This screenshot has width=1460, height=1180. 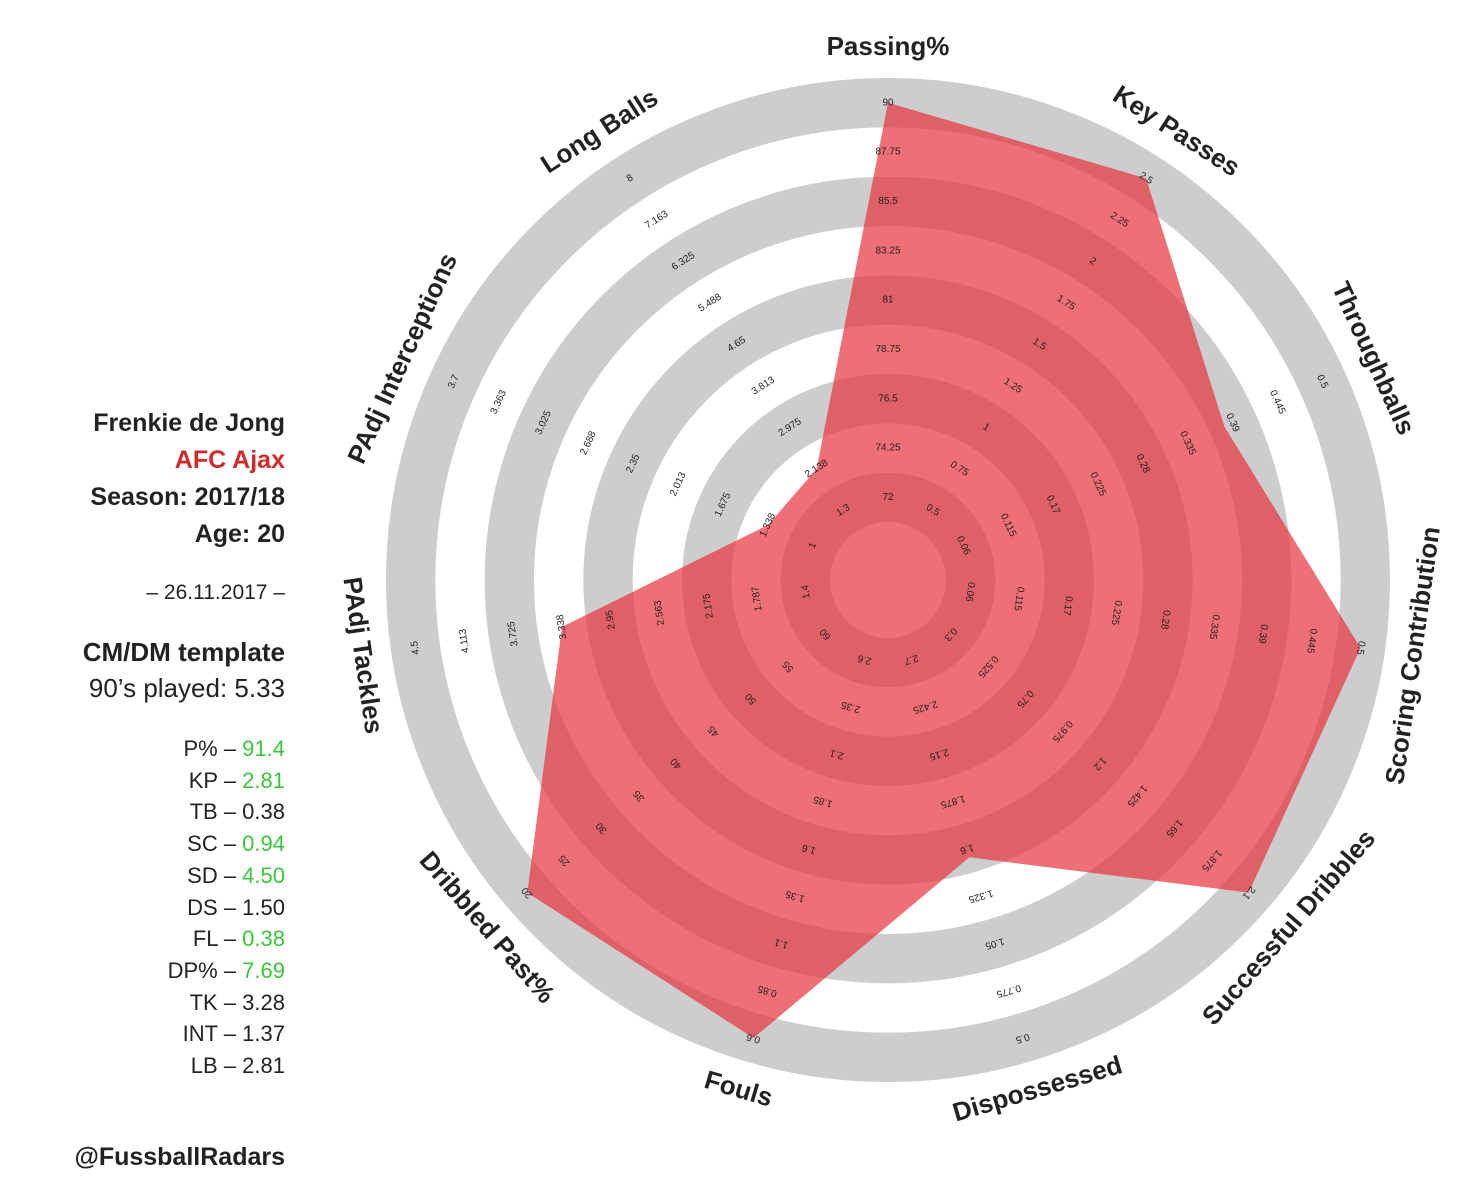 What do you see at coordinates (836, 754) in the screenshot?
I see `tick-label: 2.1` at bounding box center [836, 754].